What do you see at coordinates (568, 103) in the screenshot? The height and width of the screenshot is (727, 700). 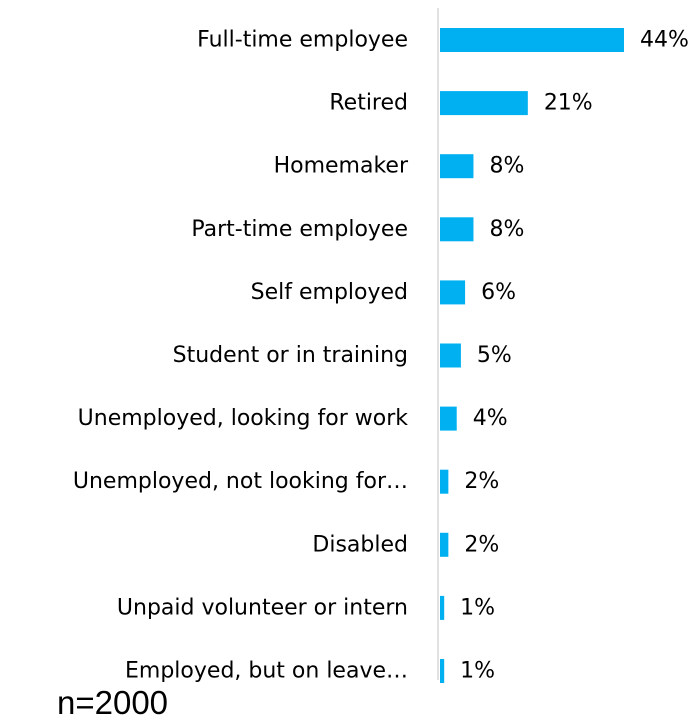 I see `value-label: 21%` at bounding box center [568, 103].